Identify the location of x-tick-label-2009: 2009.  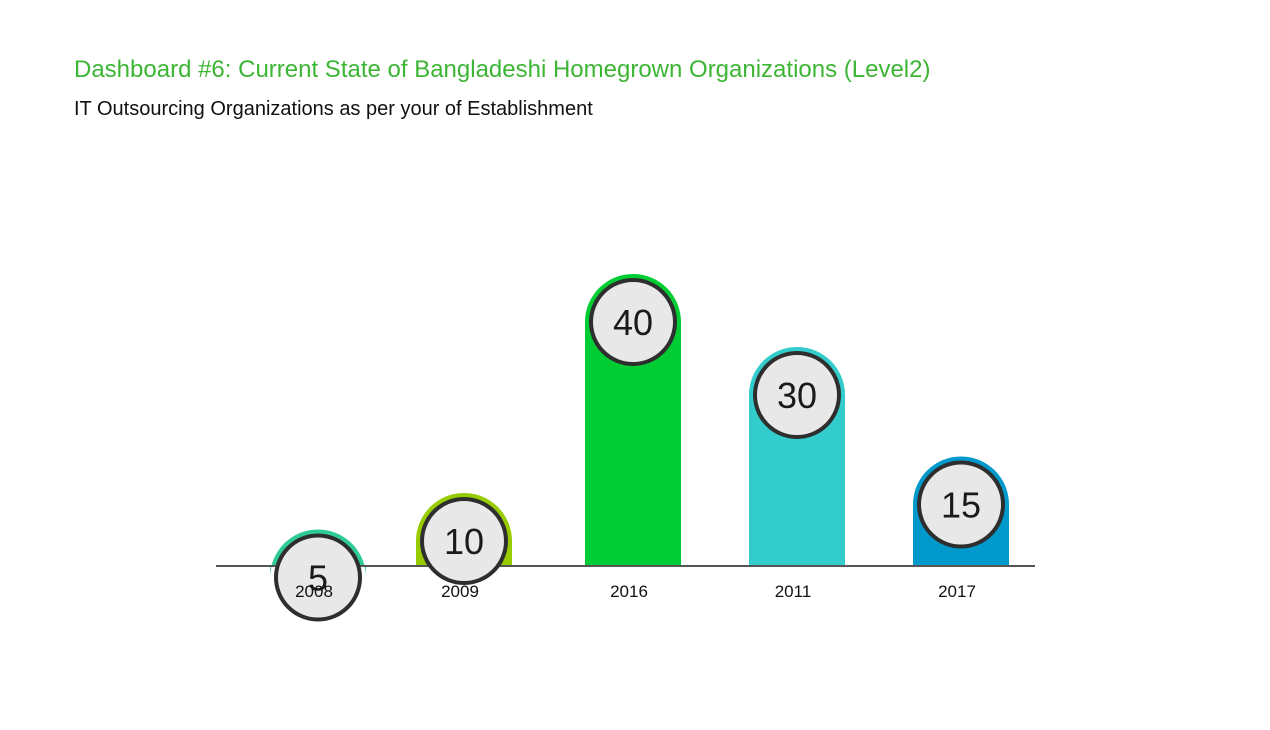
(460, 591).